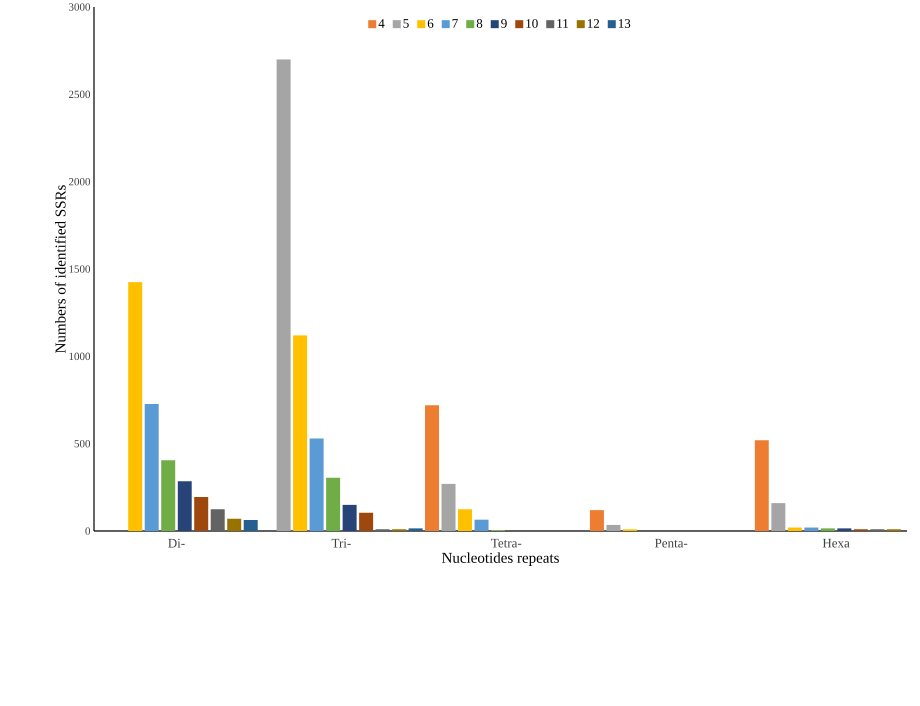 The width and height of the screenshot is (920, 706). Describe the element at coordinates (455, 23) in the screenshot. I see `legend-label: 7` at that location.